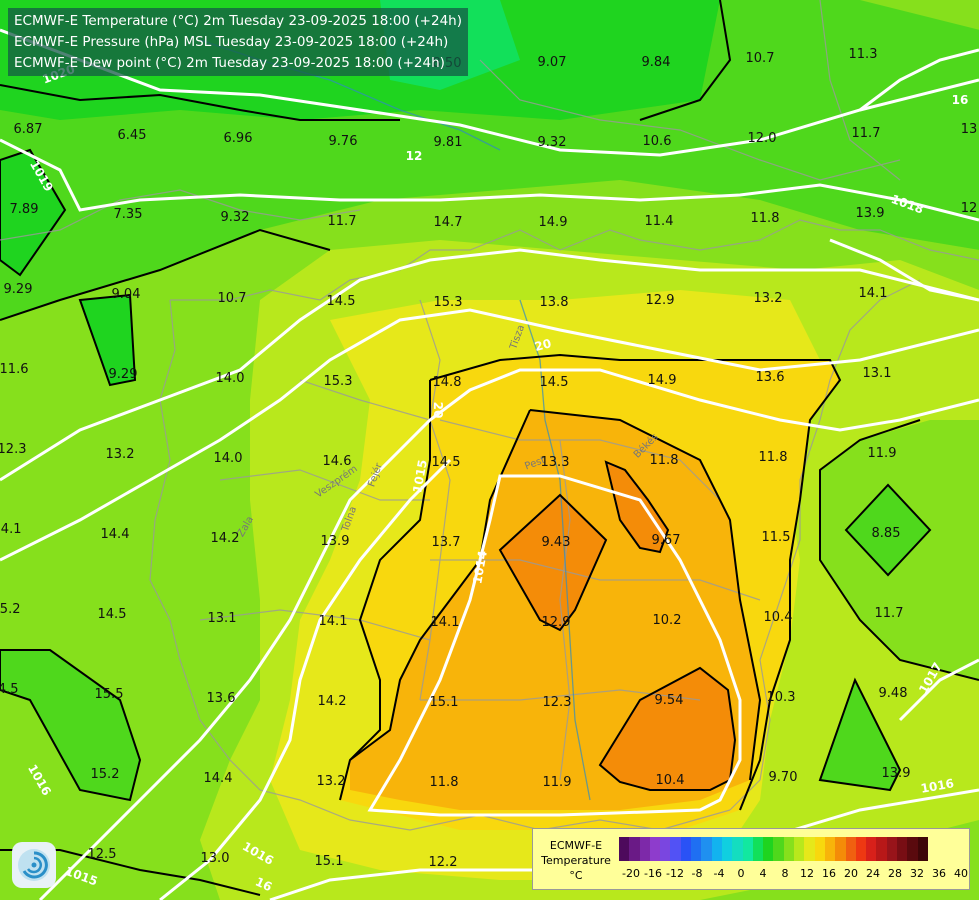 The height and width of the screenshot is (900, 979). What do you see at coordinates (666, 540) in the screenshot?
I see `map-value-label: 9.67` at bounding box center [666, 540].